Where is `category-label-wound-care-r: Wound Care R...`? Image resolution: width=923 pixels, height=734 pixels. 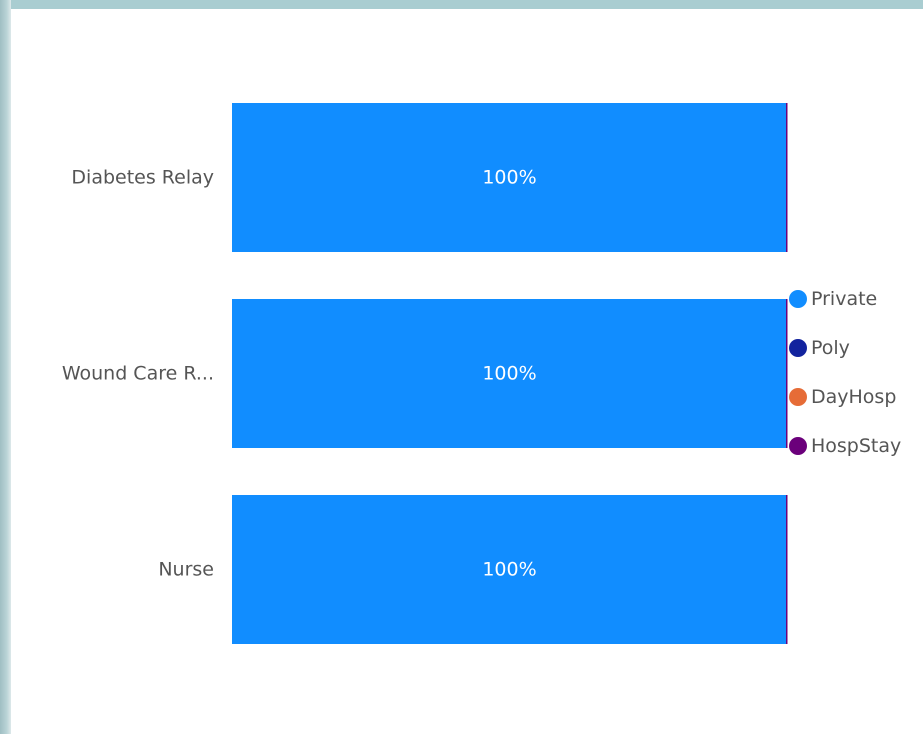 category-label-wound-care-r: Wound Care R... is located at coordinates (138, 374).